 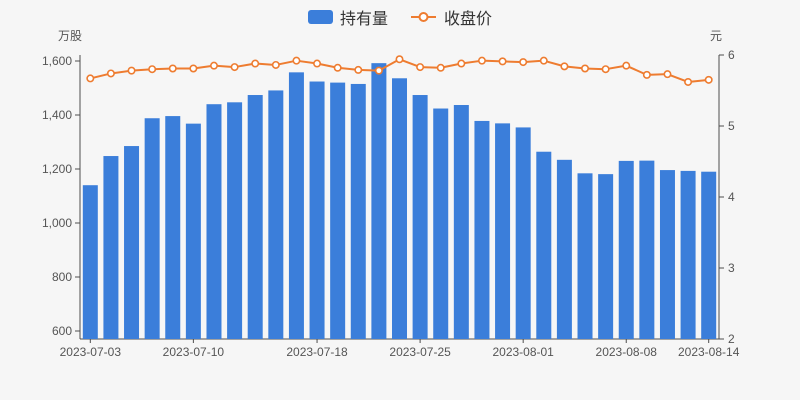 I want to click on y-axis-label-right: 2, so click(x=731, y=339).